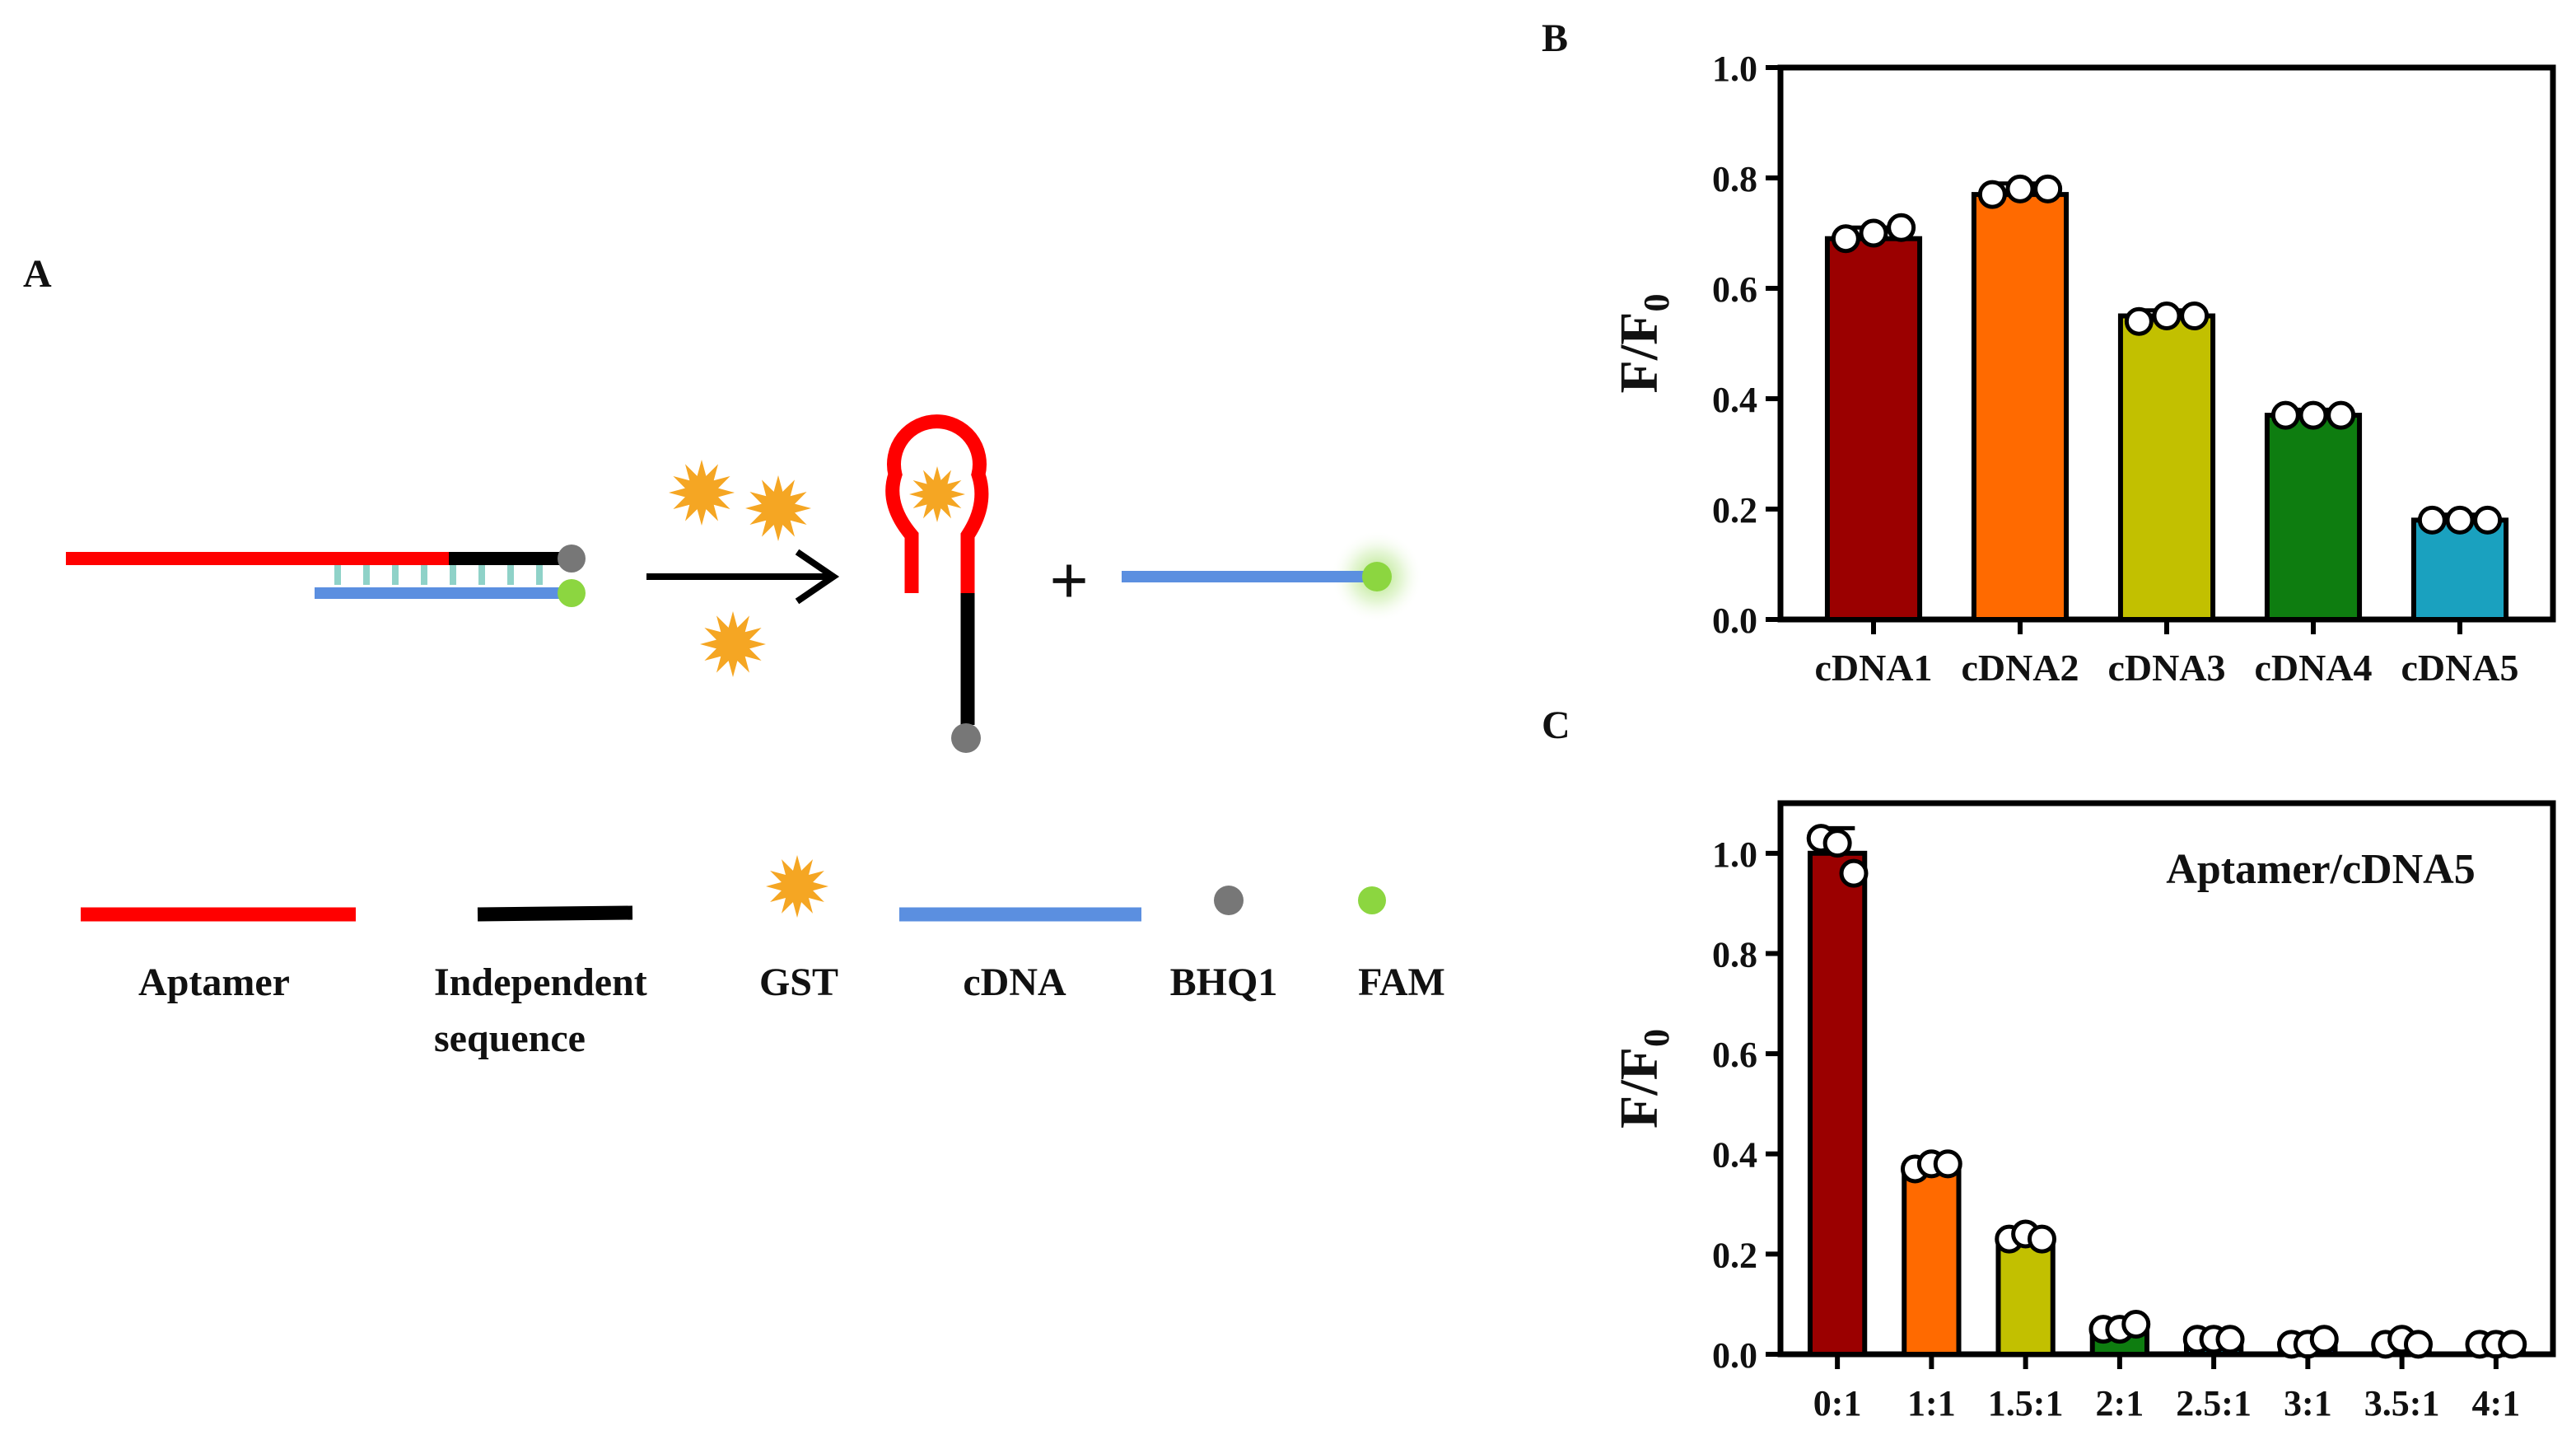  I want to click on legend-aptamer-label: Aptamer, so click(214, 982).